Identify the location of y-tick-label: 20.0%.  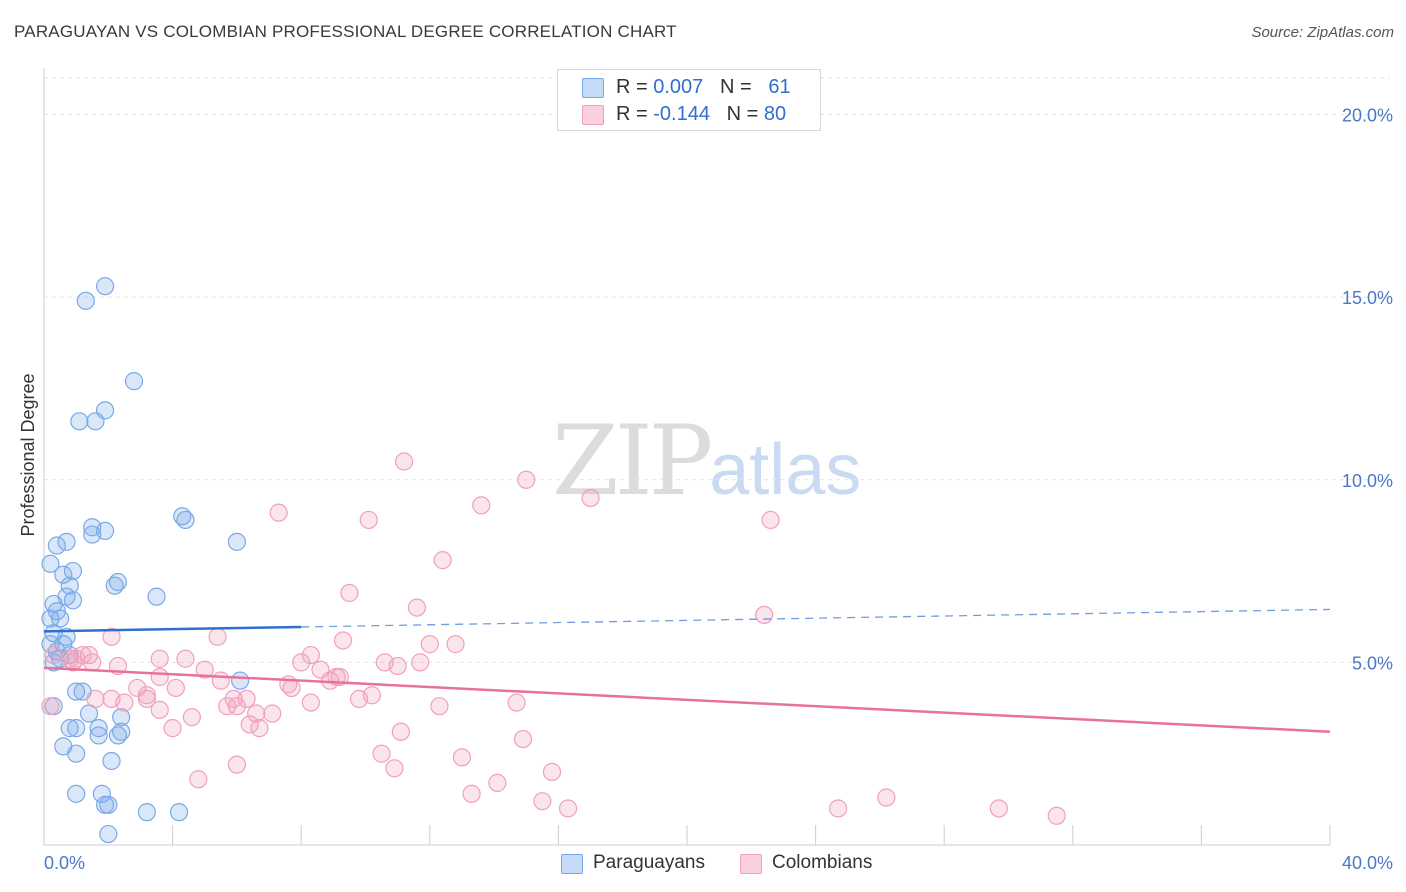
(1367, 116).